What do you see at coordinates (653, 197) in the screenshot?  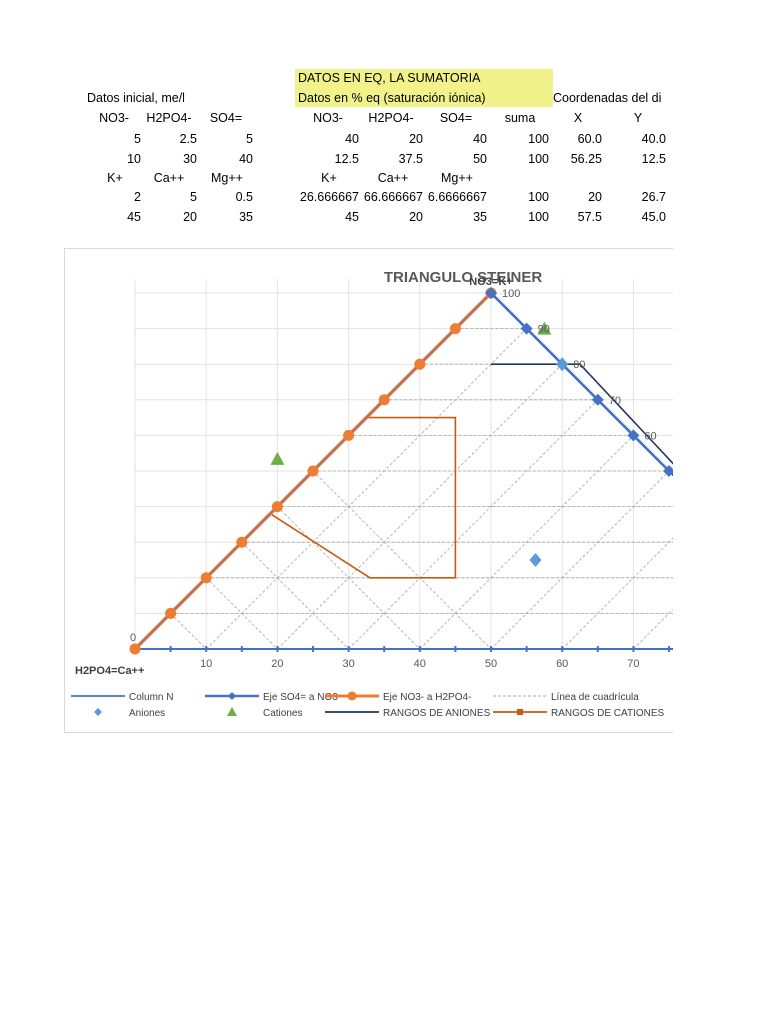 I see `cell-value: 26.7` at bounding box center [653, 197].